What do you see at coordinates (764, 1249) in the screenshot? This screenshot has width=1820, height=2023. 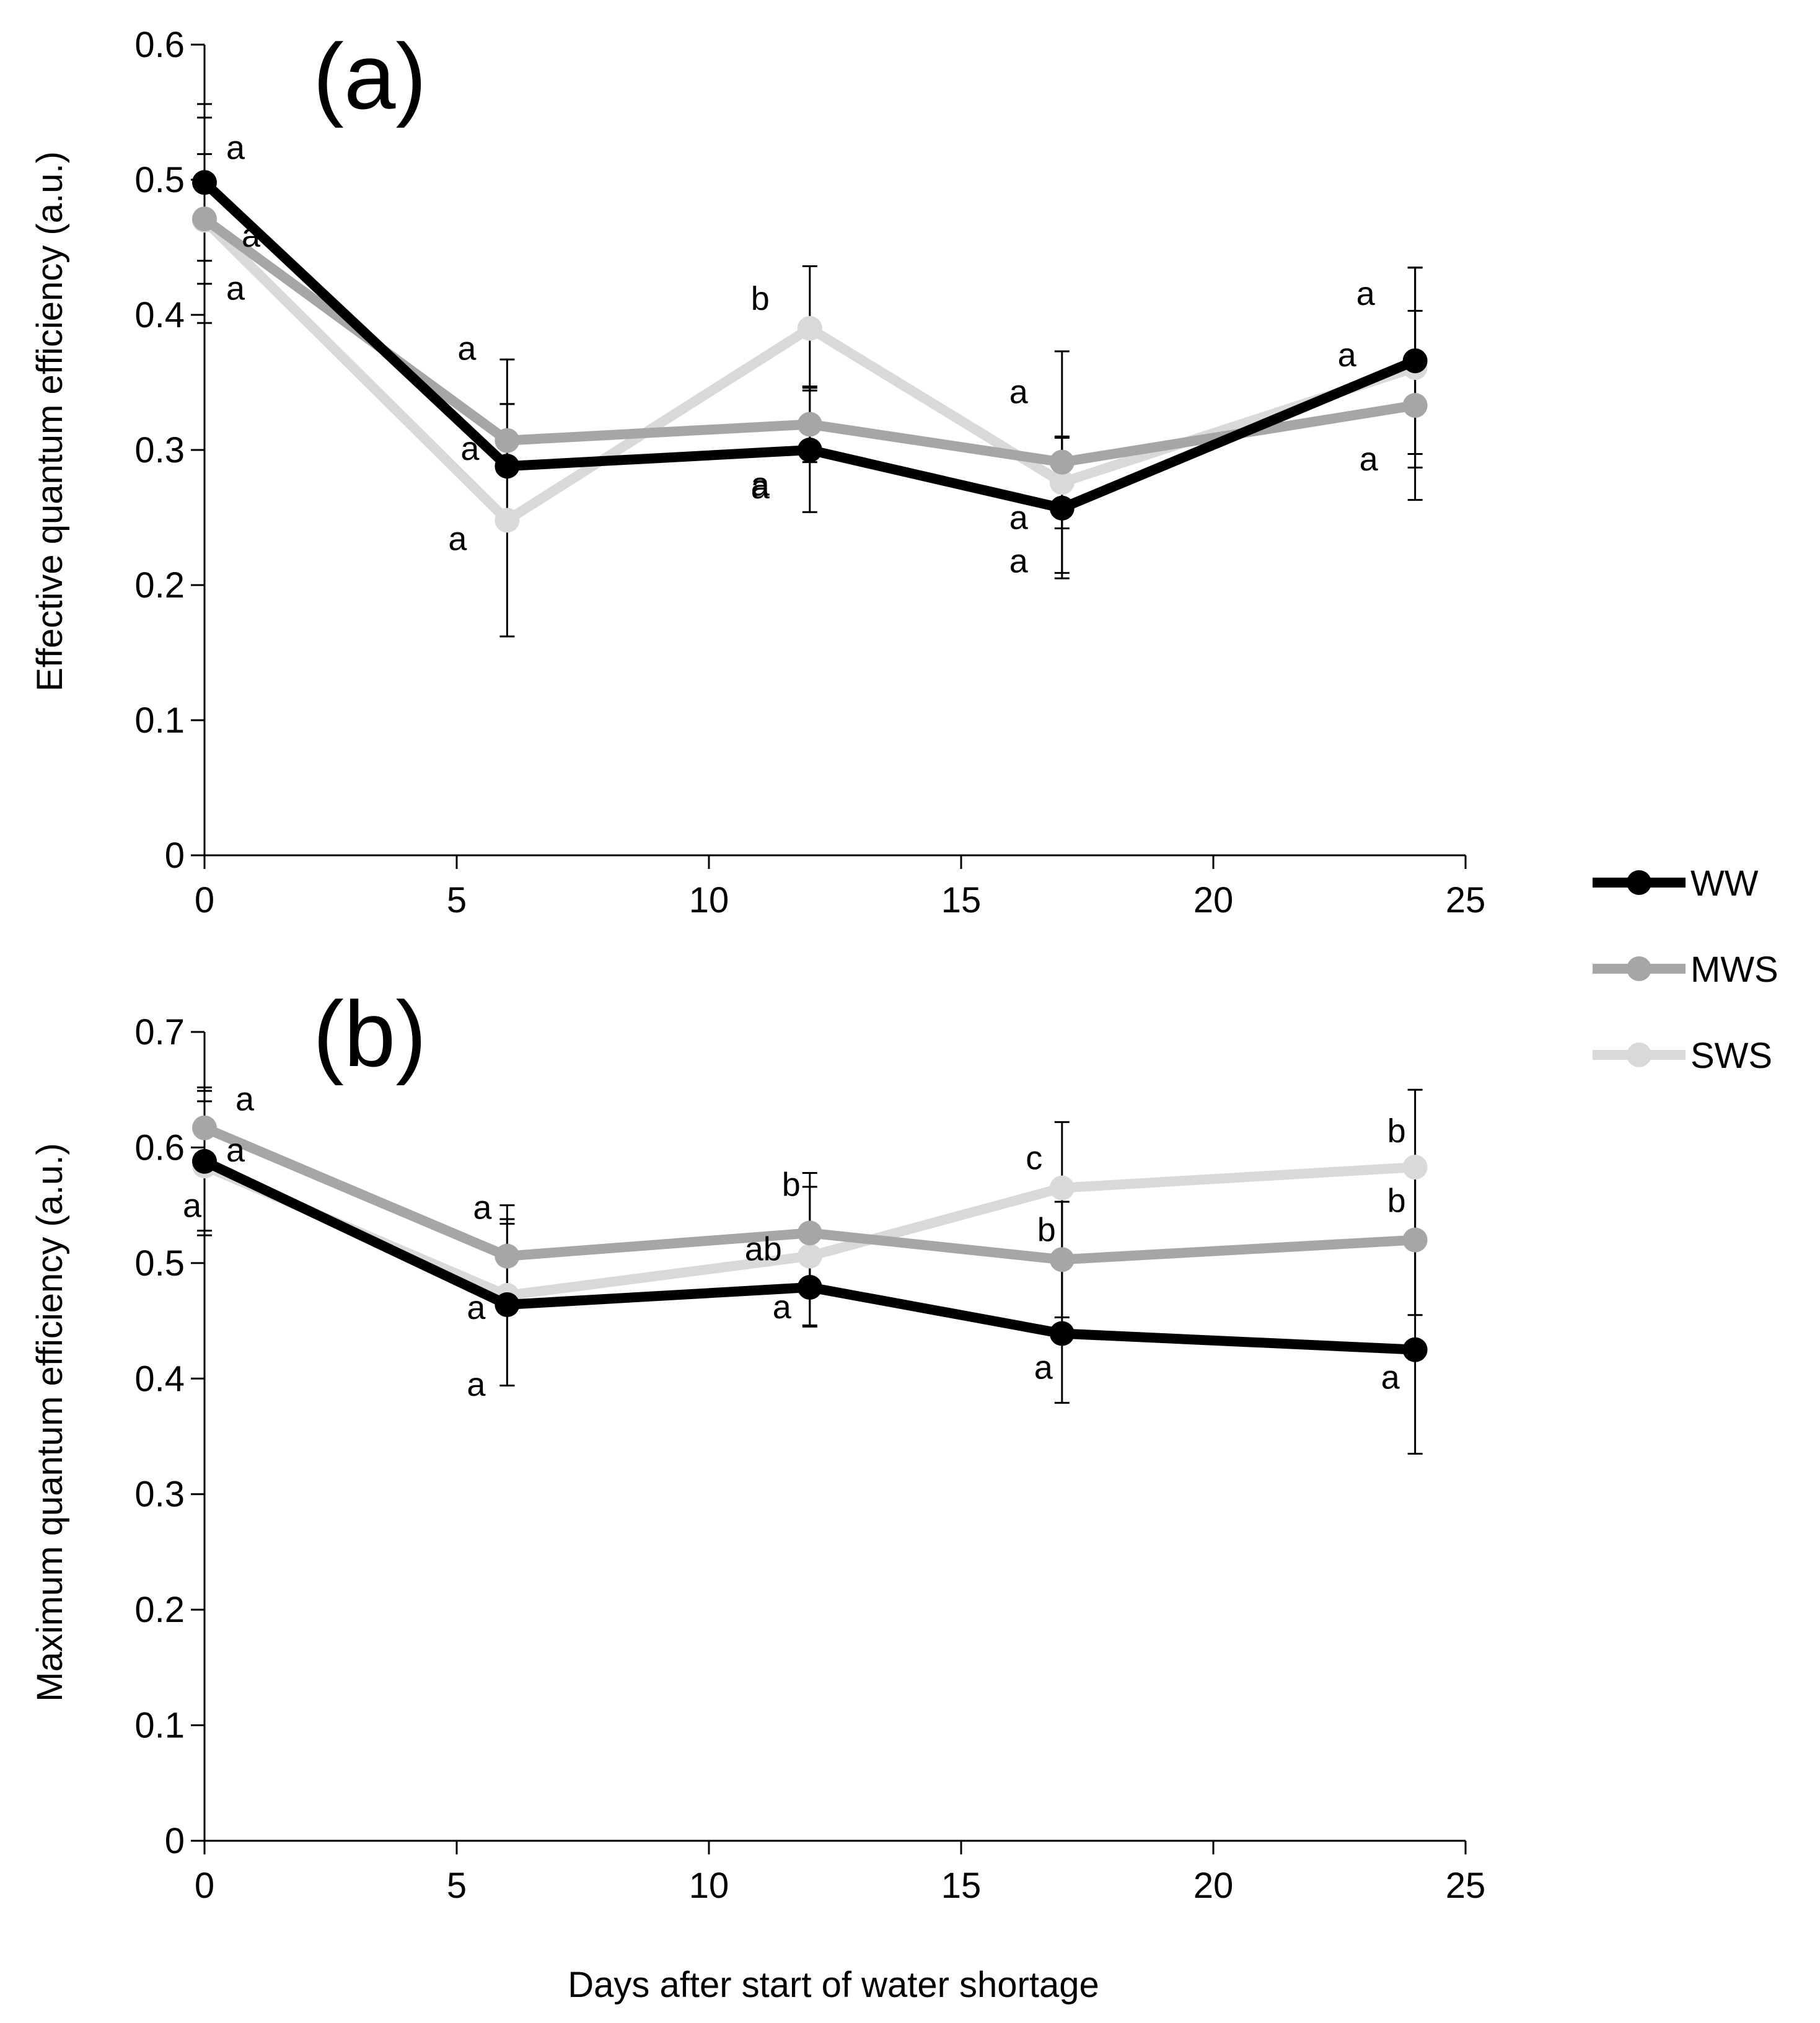 I see `significance-letter-sws: ab` at bounding box center [764, 1249].